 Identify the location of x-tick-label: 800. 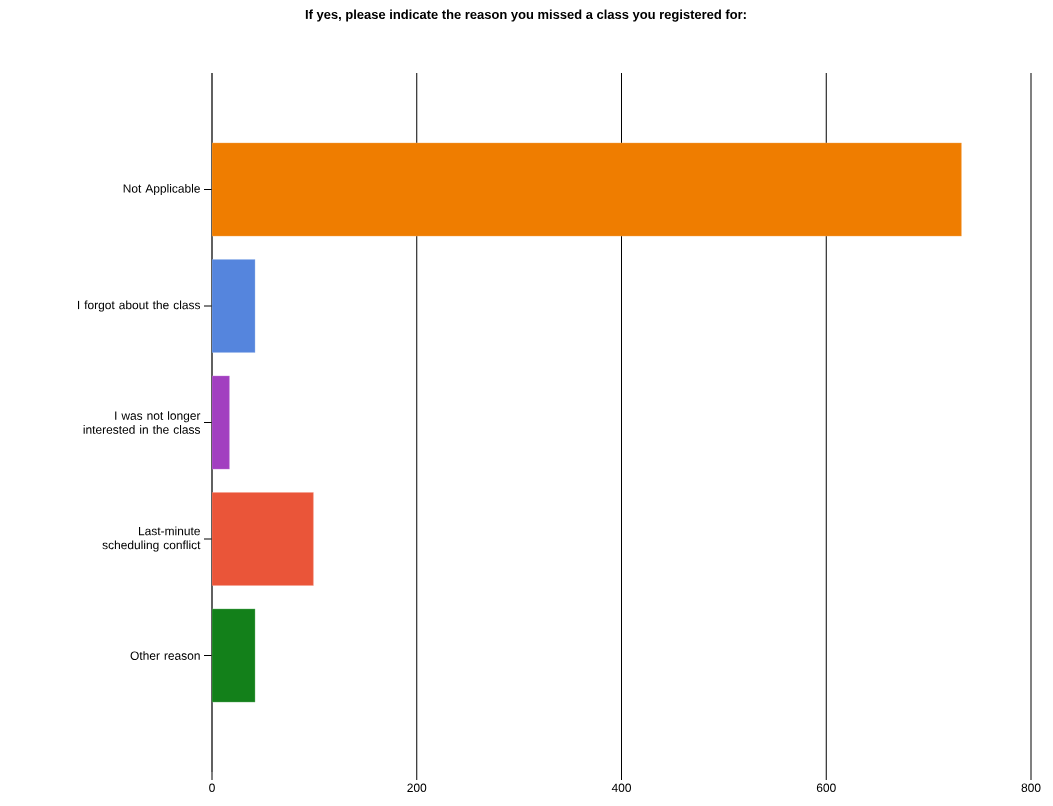
(1031, 787).